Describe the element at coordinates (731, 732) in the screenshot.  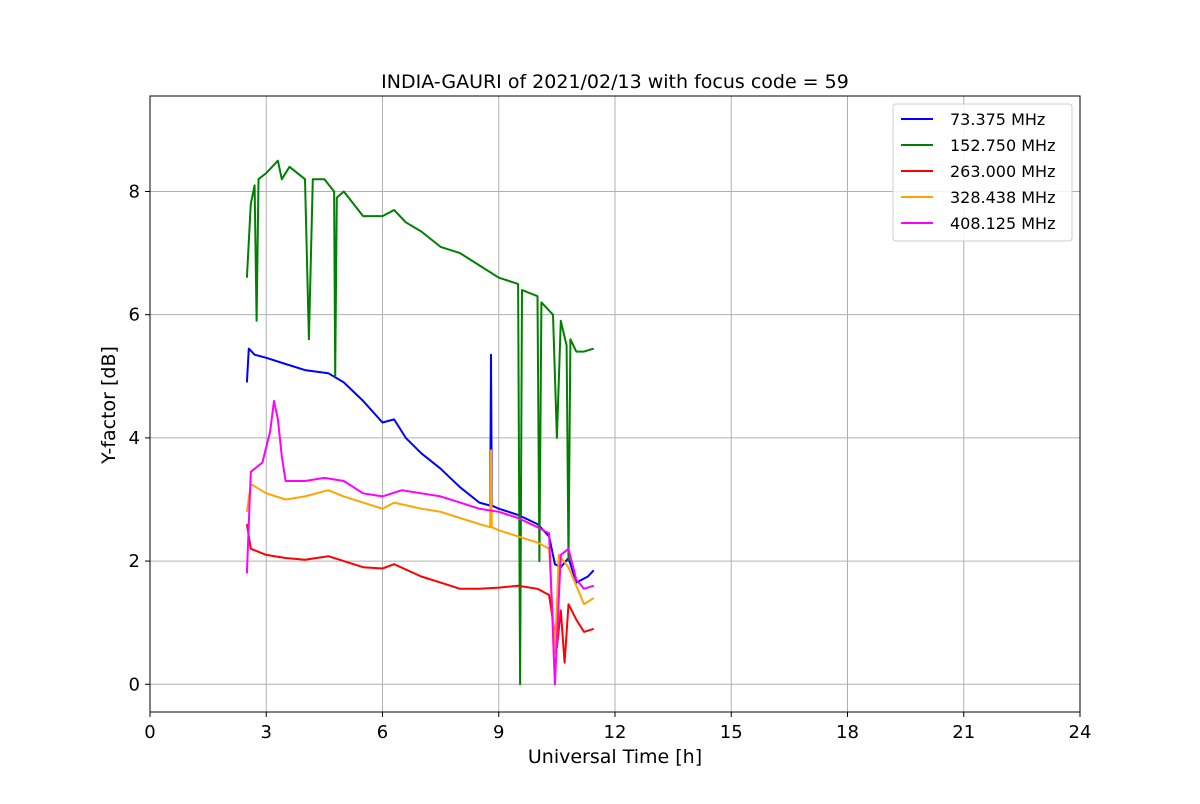
I see `x-tick-label: 15` at that location.